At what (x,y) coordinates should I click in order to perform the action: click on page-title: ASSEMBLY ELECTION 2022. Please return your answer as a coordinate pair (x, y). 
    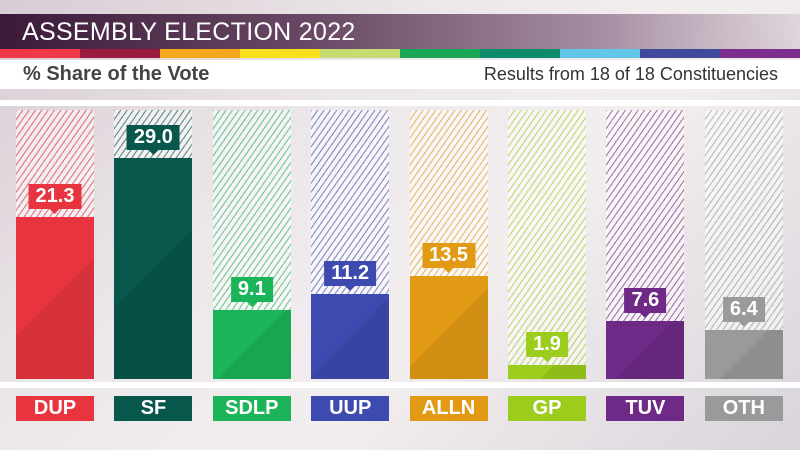
    Looking at the image, I should click on (189, 32).